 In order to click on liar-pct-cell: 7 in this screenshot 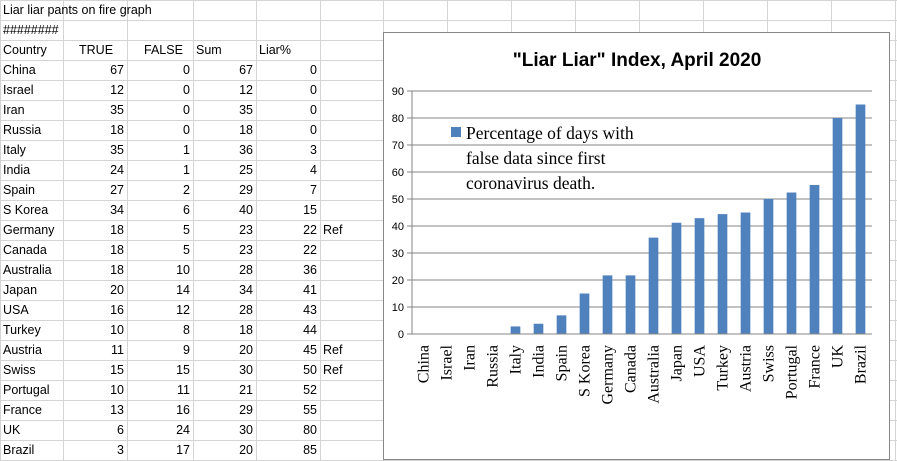, I will do `click(313, 190)`.